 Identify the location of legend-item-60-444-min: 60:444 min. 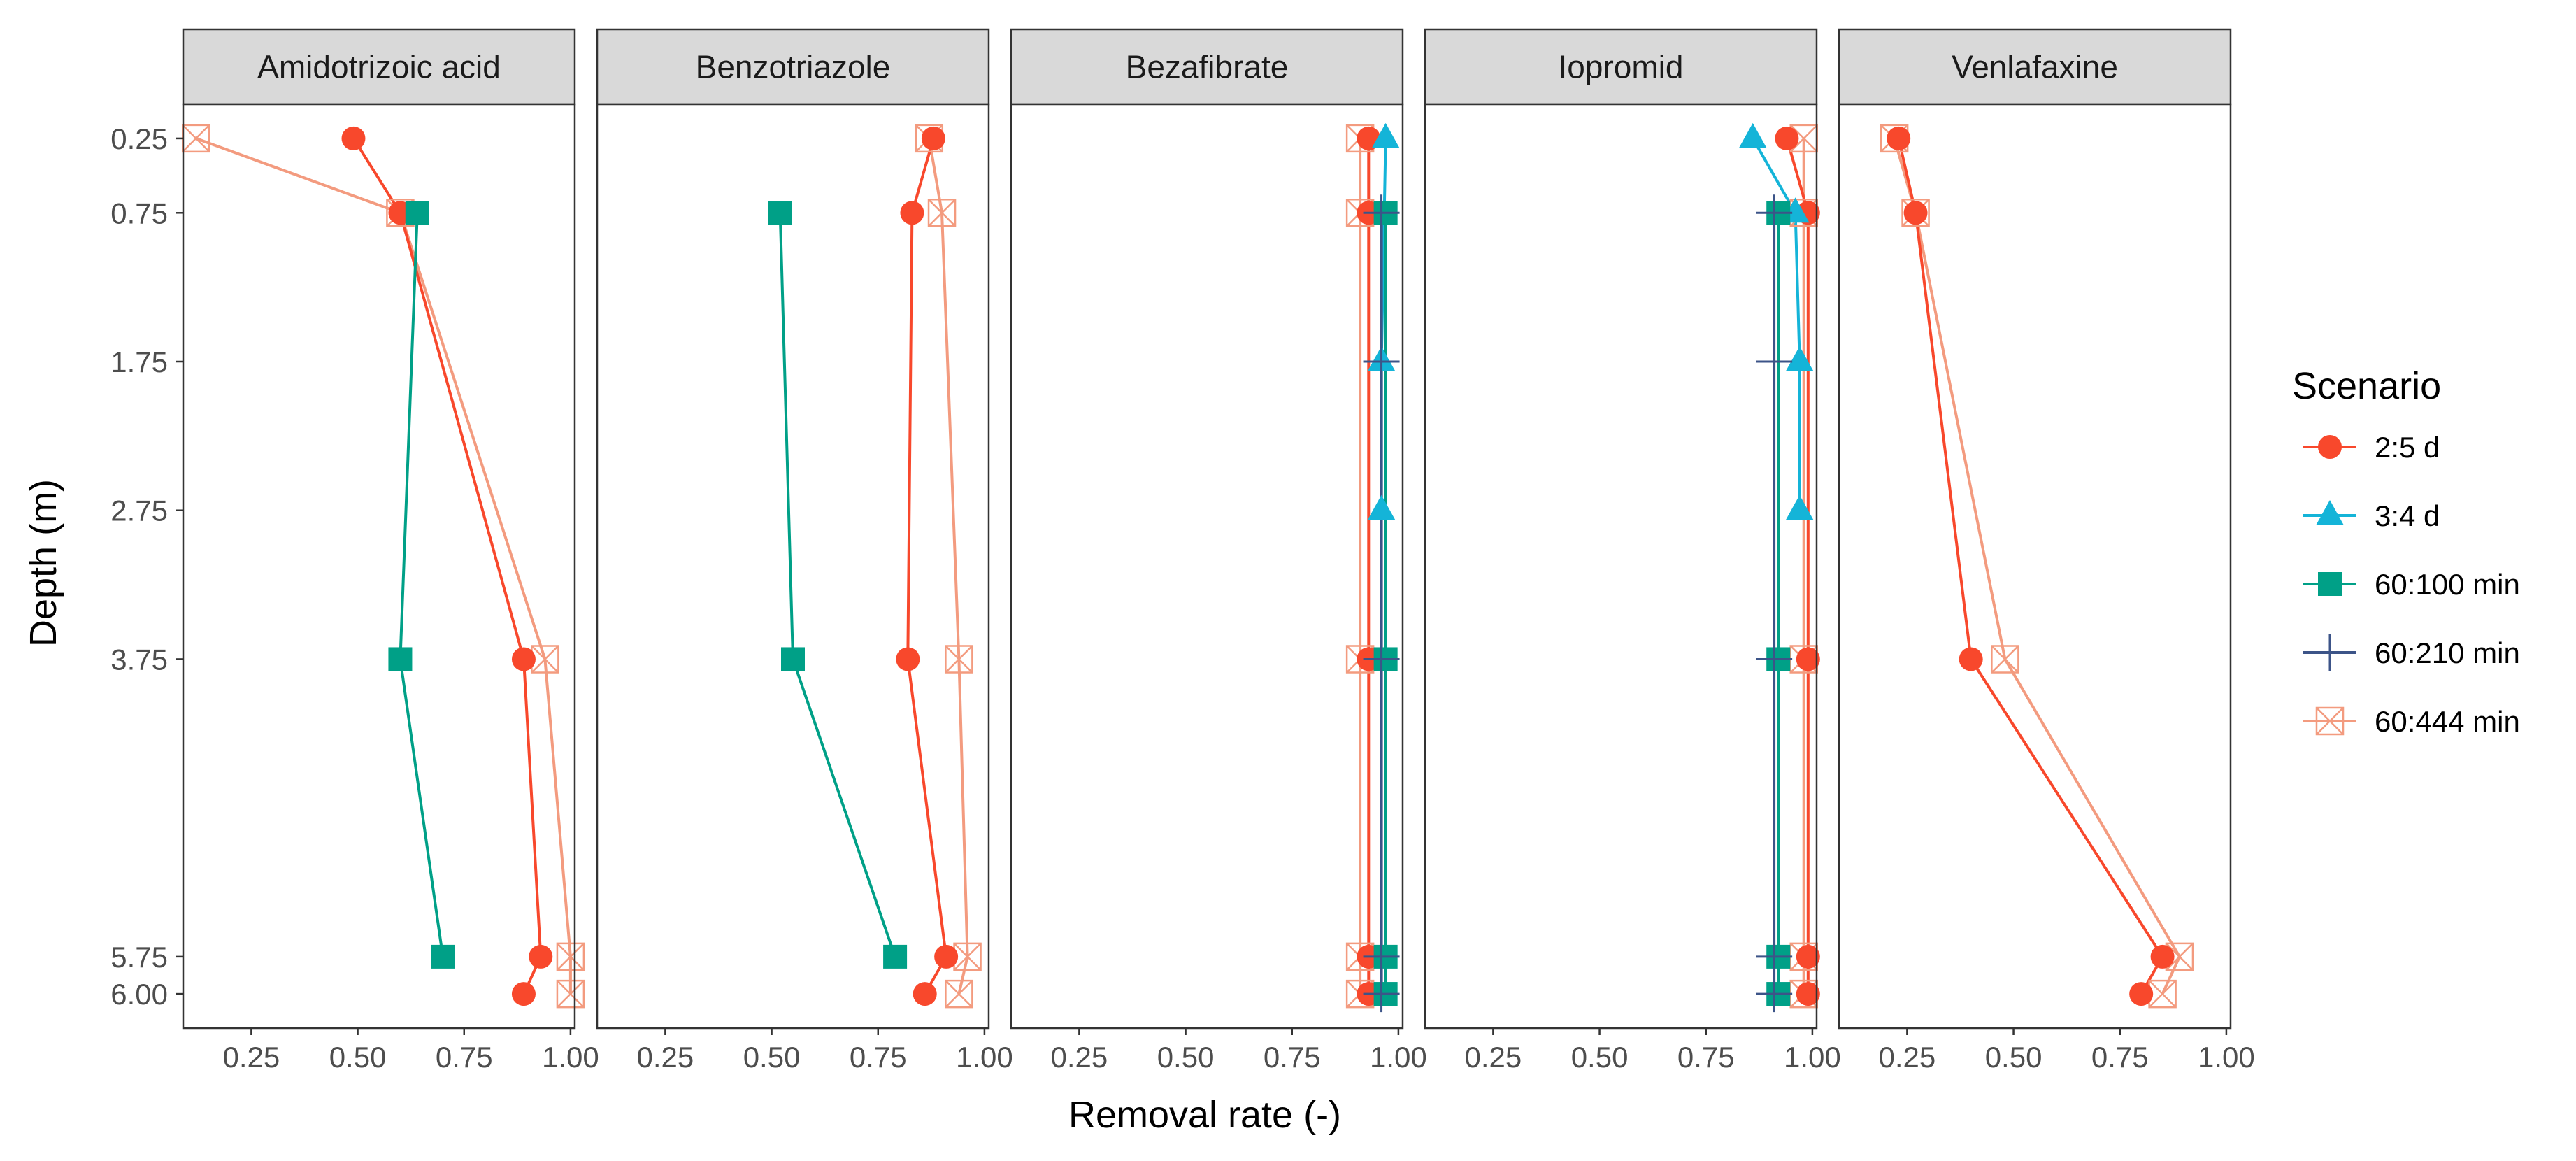
(2411, 721).